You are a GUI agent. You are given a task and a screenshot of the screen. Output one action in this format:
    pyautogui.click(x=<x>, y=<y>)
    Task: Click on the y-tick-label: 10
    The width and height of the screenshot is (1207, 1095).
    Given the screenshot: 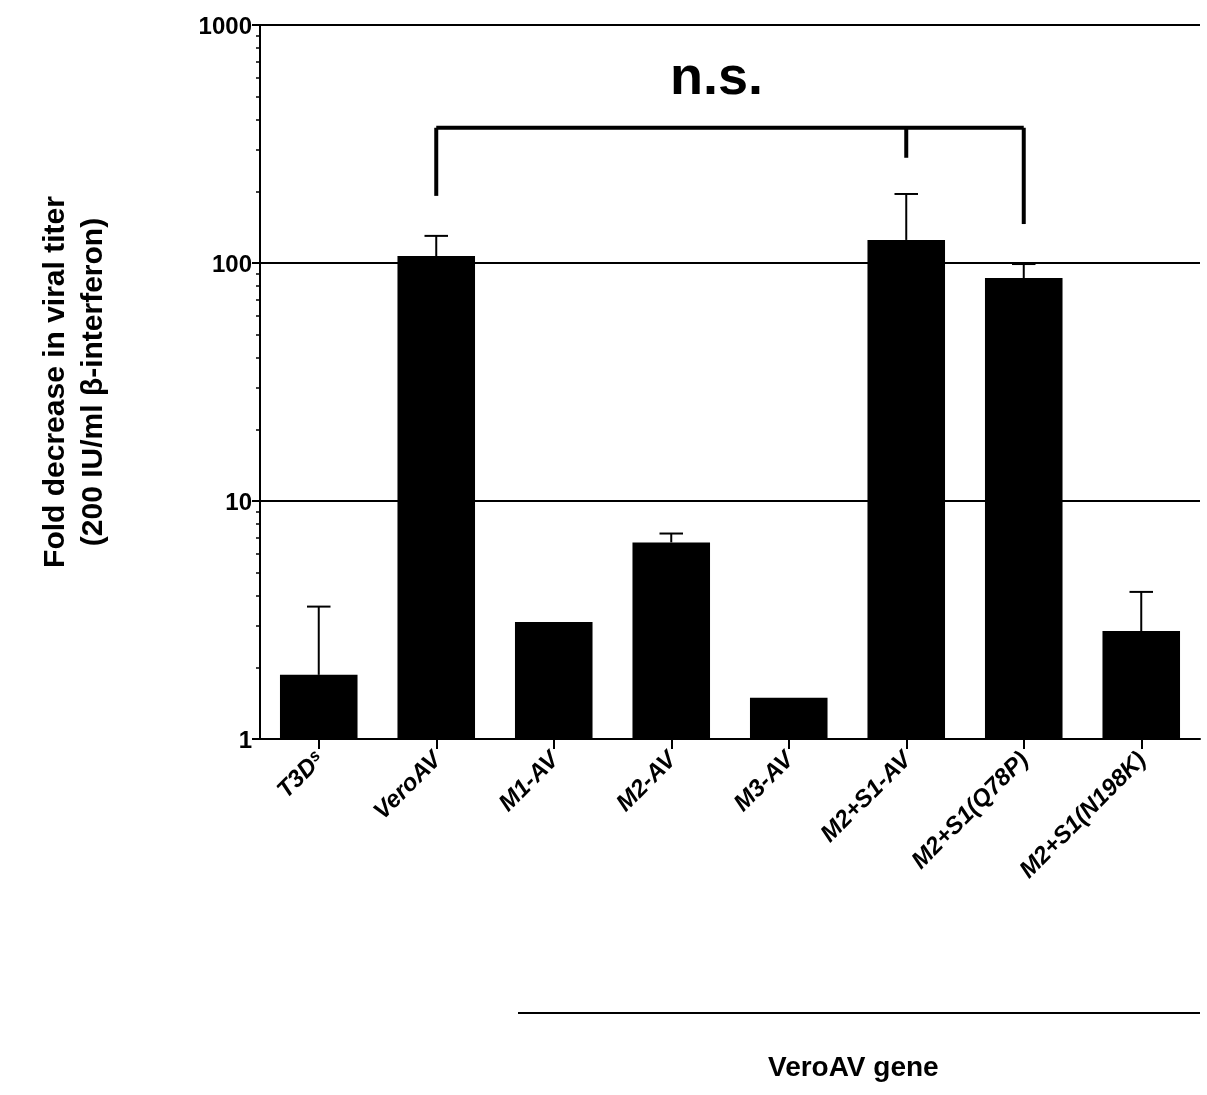 What is the action you would take?
    pyautogui.click(x=238, y=501)
    